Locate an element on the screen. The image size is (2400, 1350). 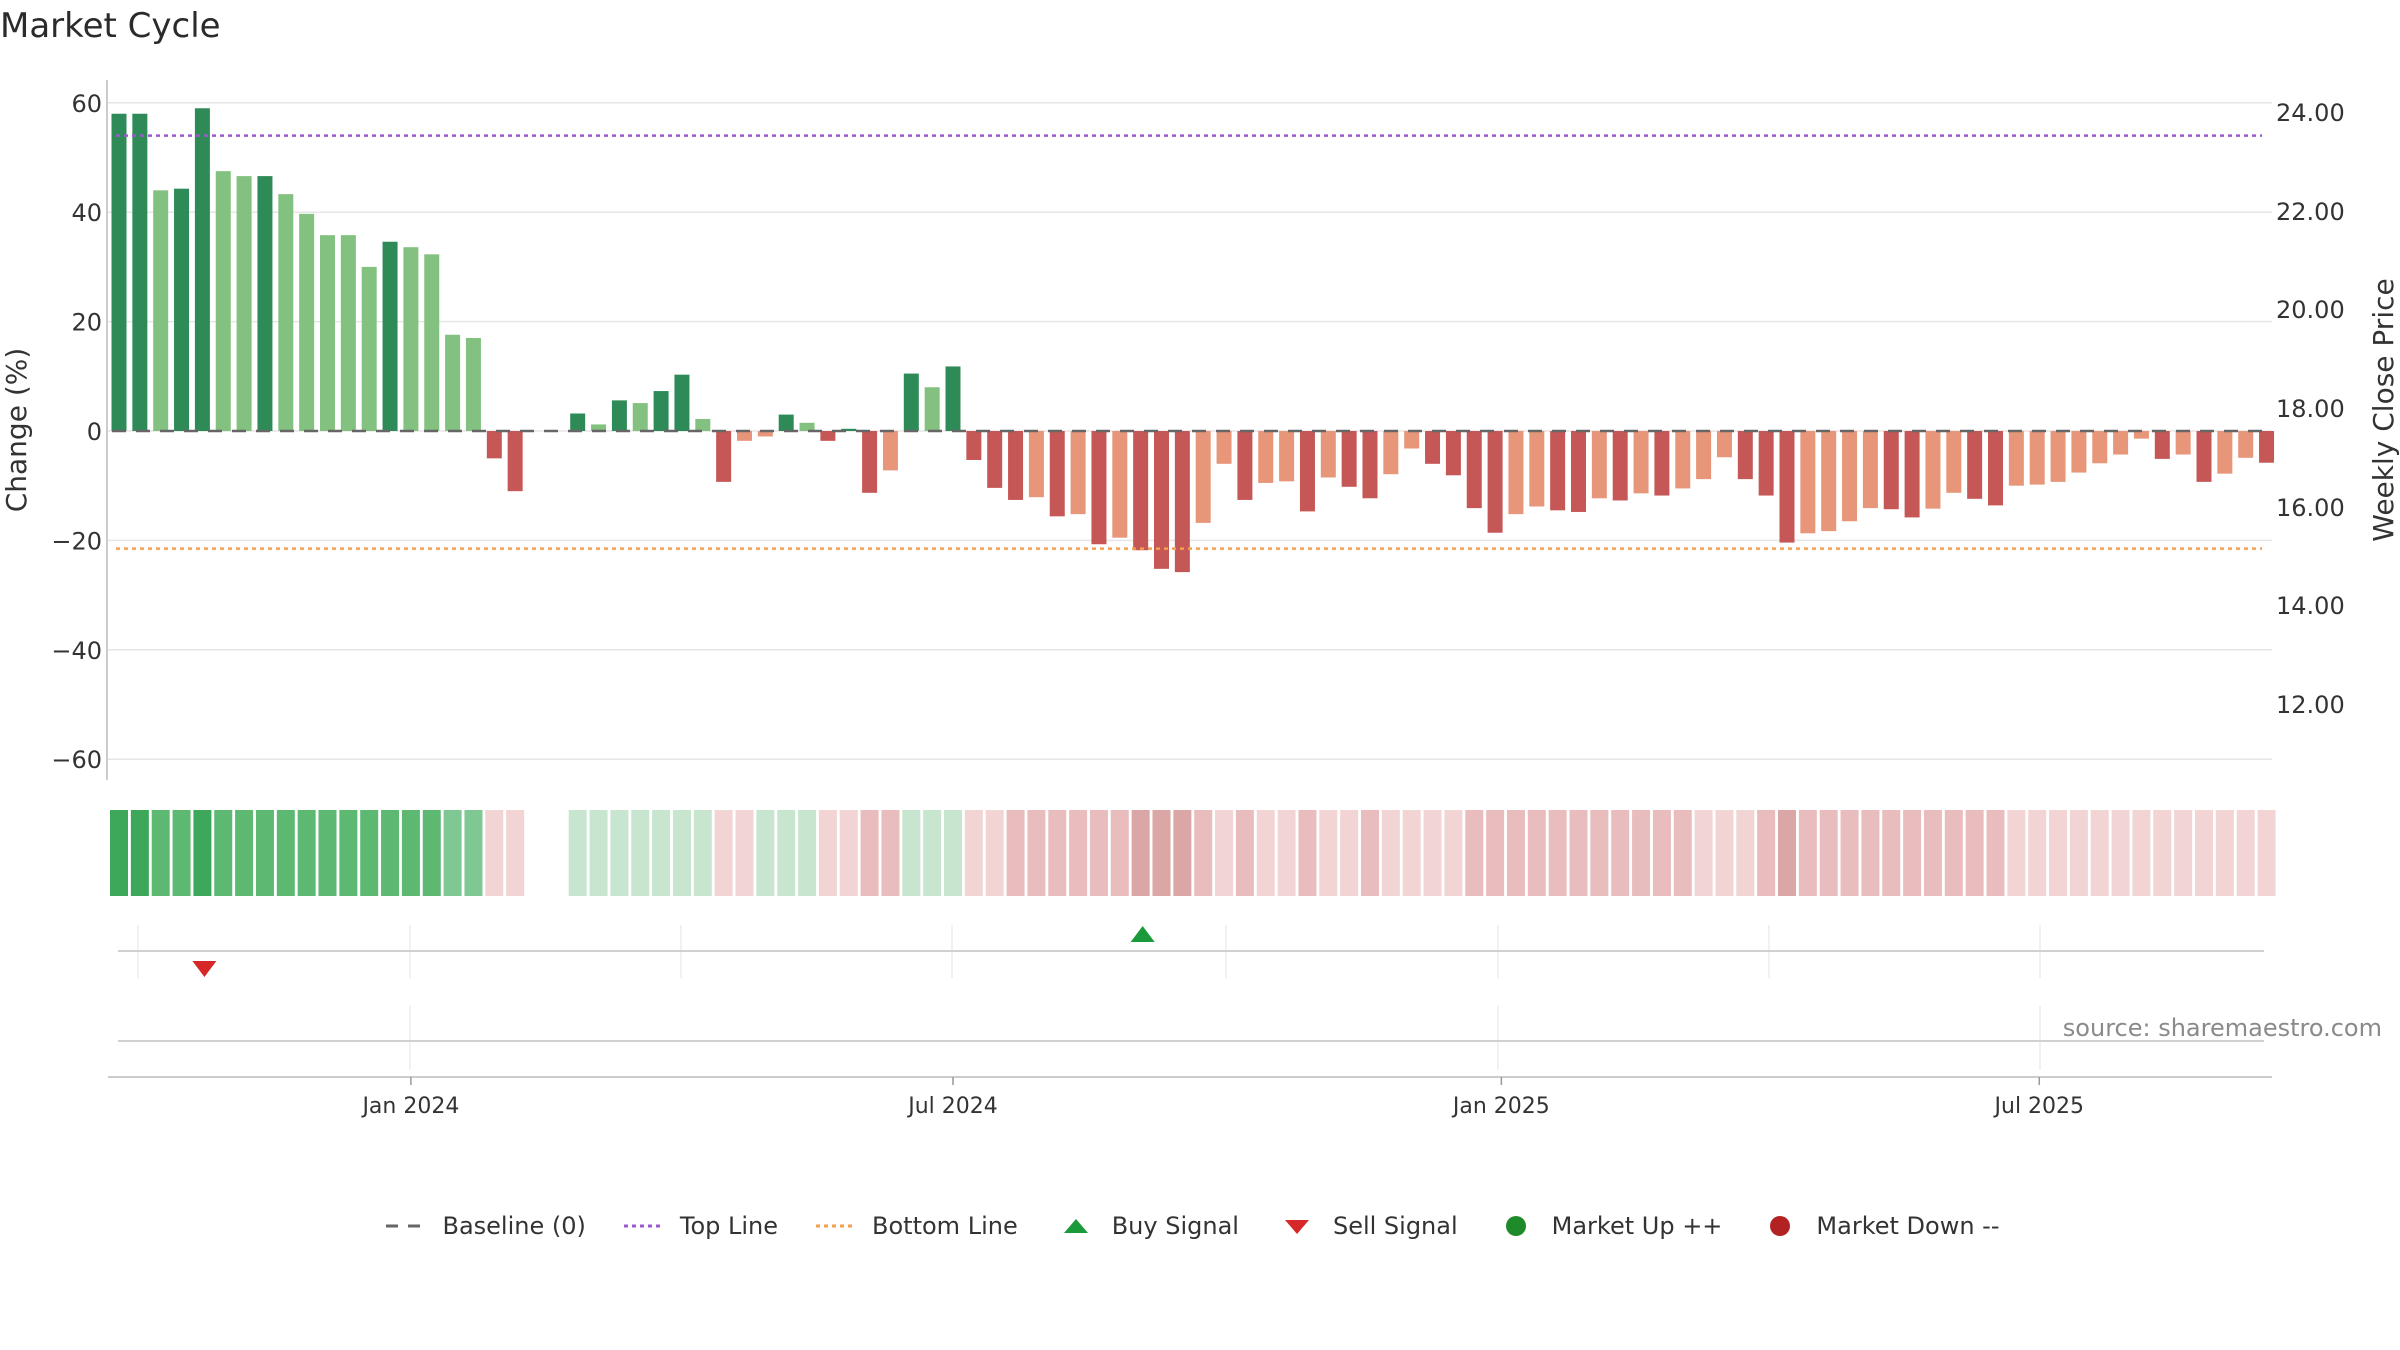
y-tick-label: 0 is located at coordinates (94, 432).